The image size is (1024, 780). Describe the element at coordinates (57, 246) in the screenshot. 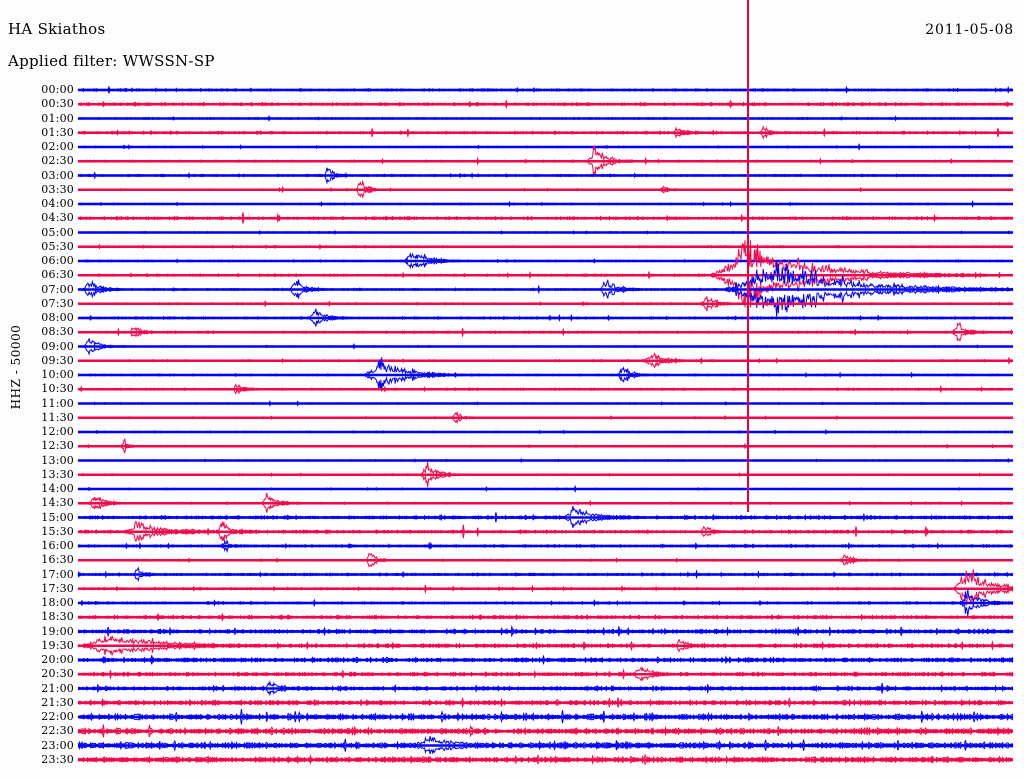

I see `time-label: 05:30` at that location.